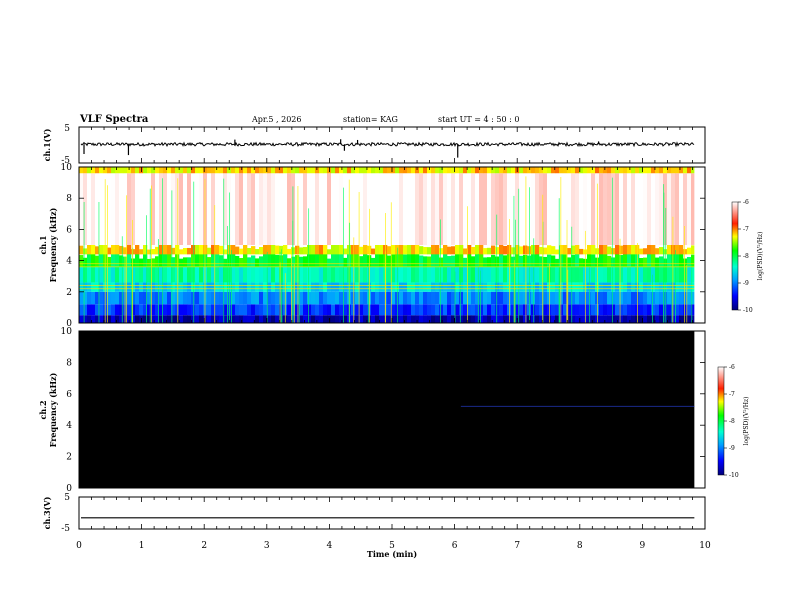 The image size is (792, 612). Describe the element at coordinates (580, 546) in the screenshot. I see `x-tick-label: 8` at that location.